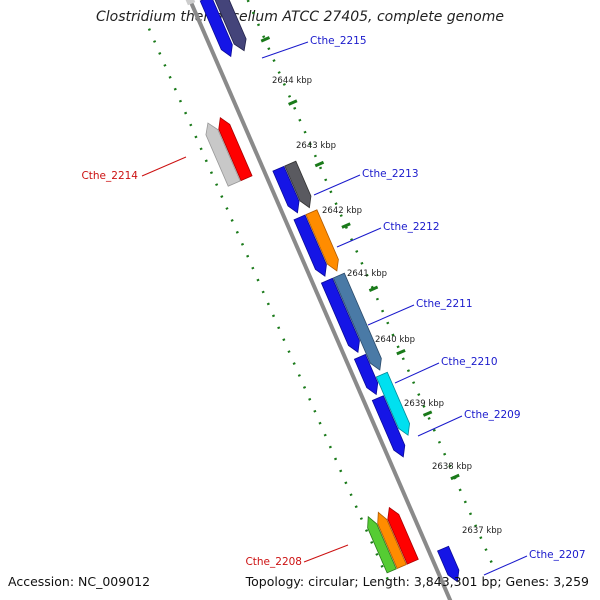 This screenshot has width=600, height=600. I want to click on gene-label: Cthe_2213, so click(390, 174).